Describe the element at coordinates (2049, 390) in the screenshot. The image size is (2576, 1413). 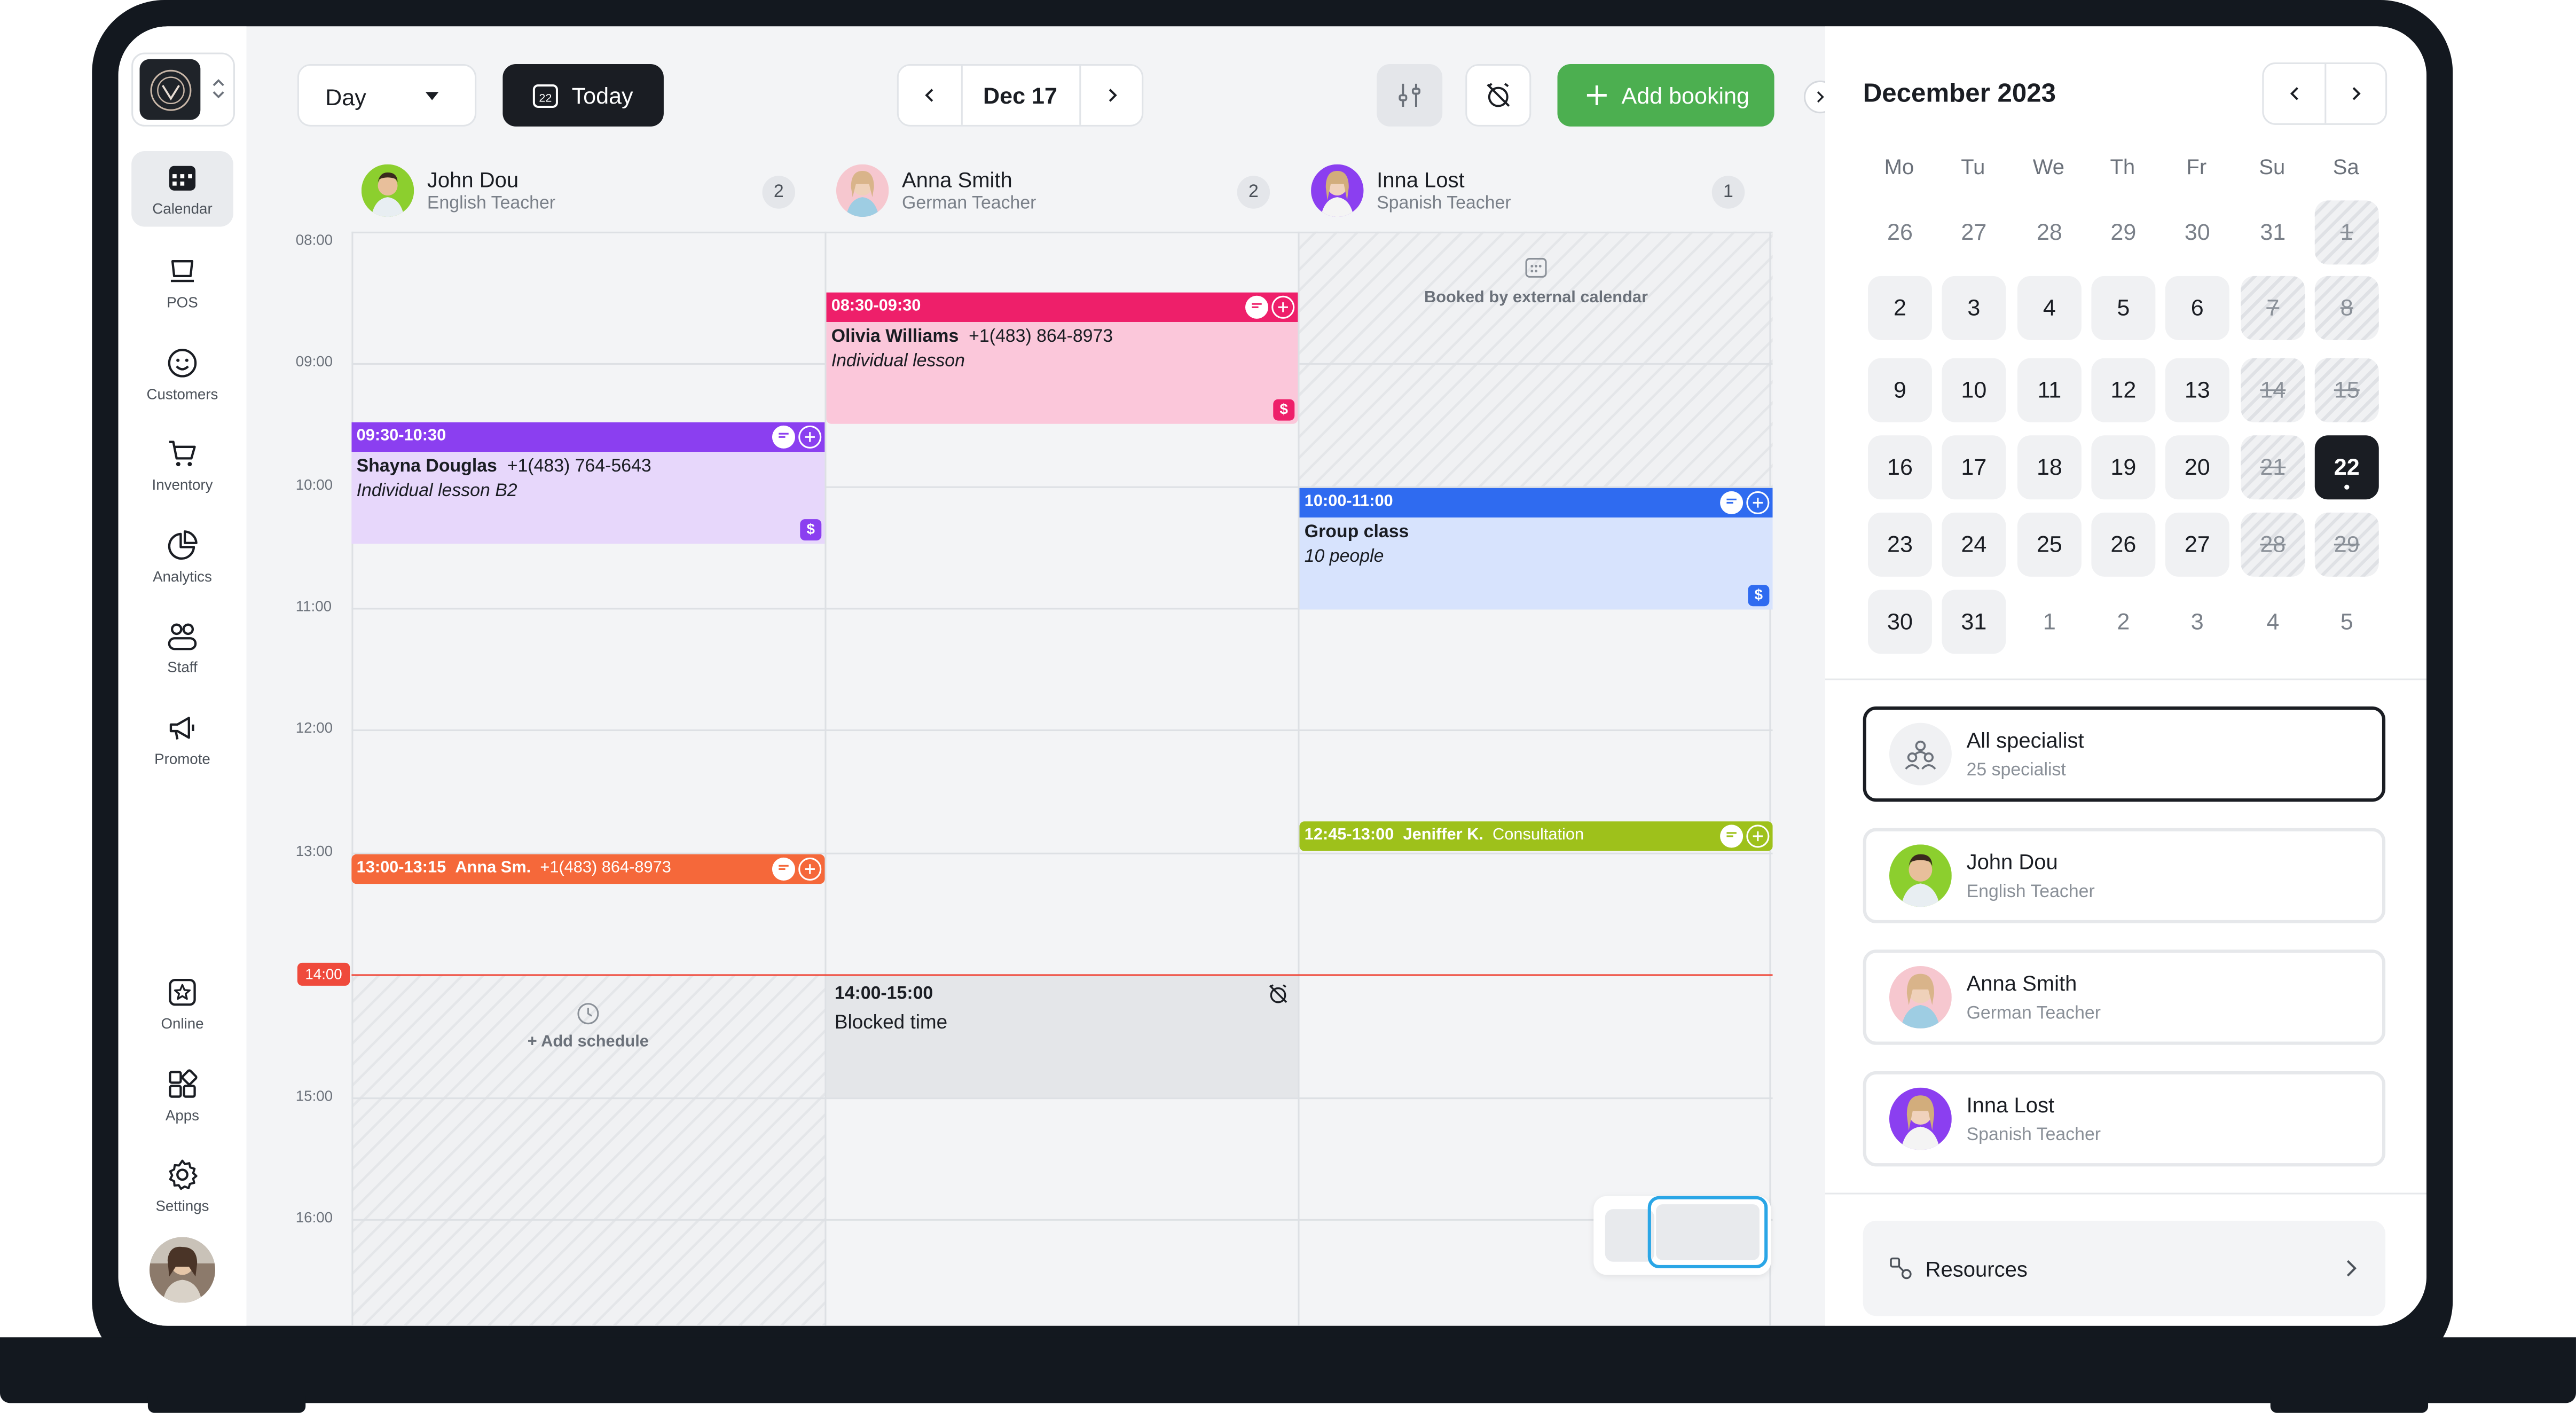
I see `calendar-day: 11` at that location.